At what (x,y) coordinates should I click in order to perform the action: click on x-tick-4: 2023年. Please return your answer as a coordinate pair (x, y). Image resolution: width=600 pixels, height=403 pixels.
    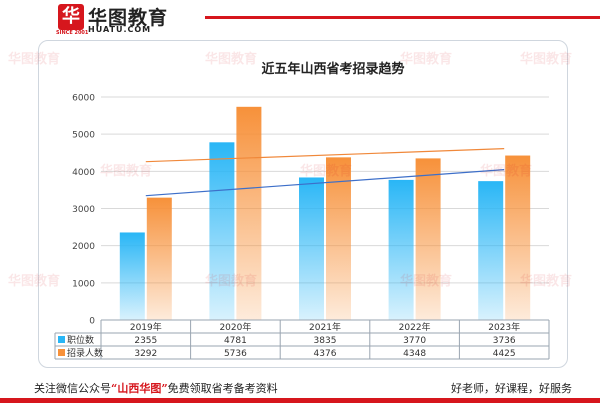
    Looking at the image, I should click on (504, 327).